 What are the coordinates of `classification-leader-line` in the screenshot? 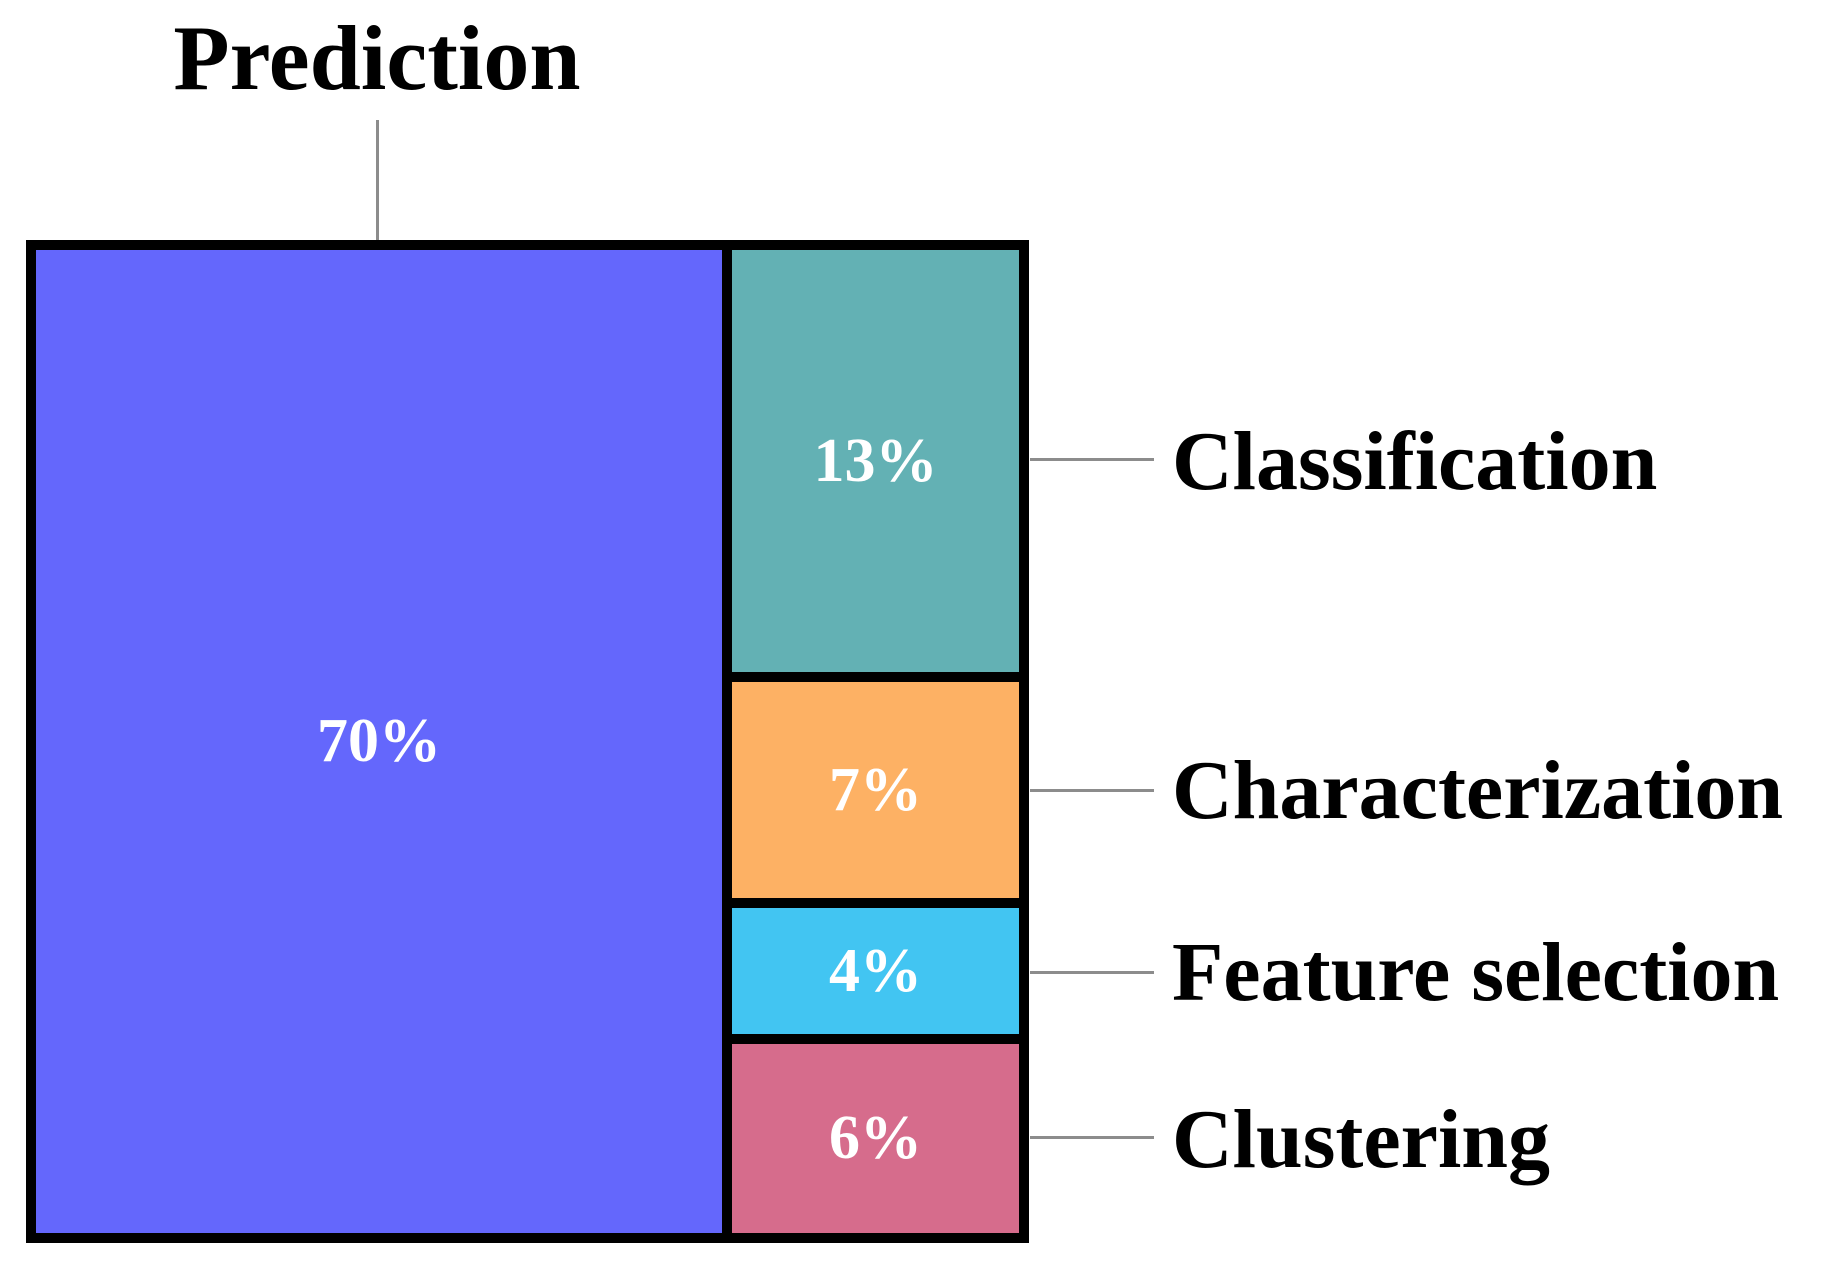 It's located at (1092, 459).